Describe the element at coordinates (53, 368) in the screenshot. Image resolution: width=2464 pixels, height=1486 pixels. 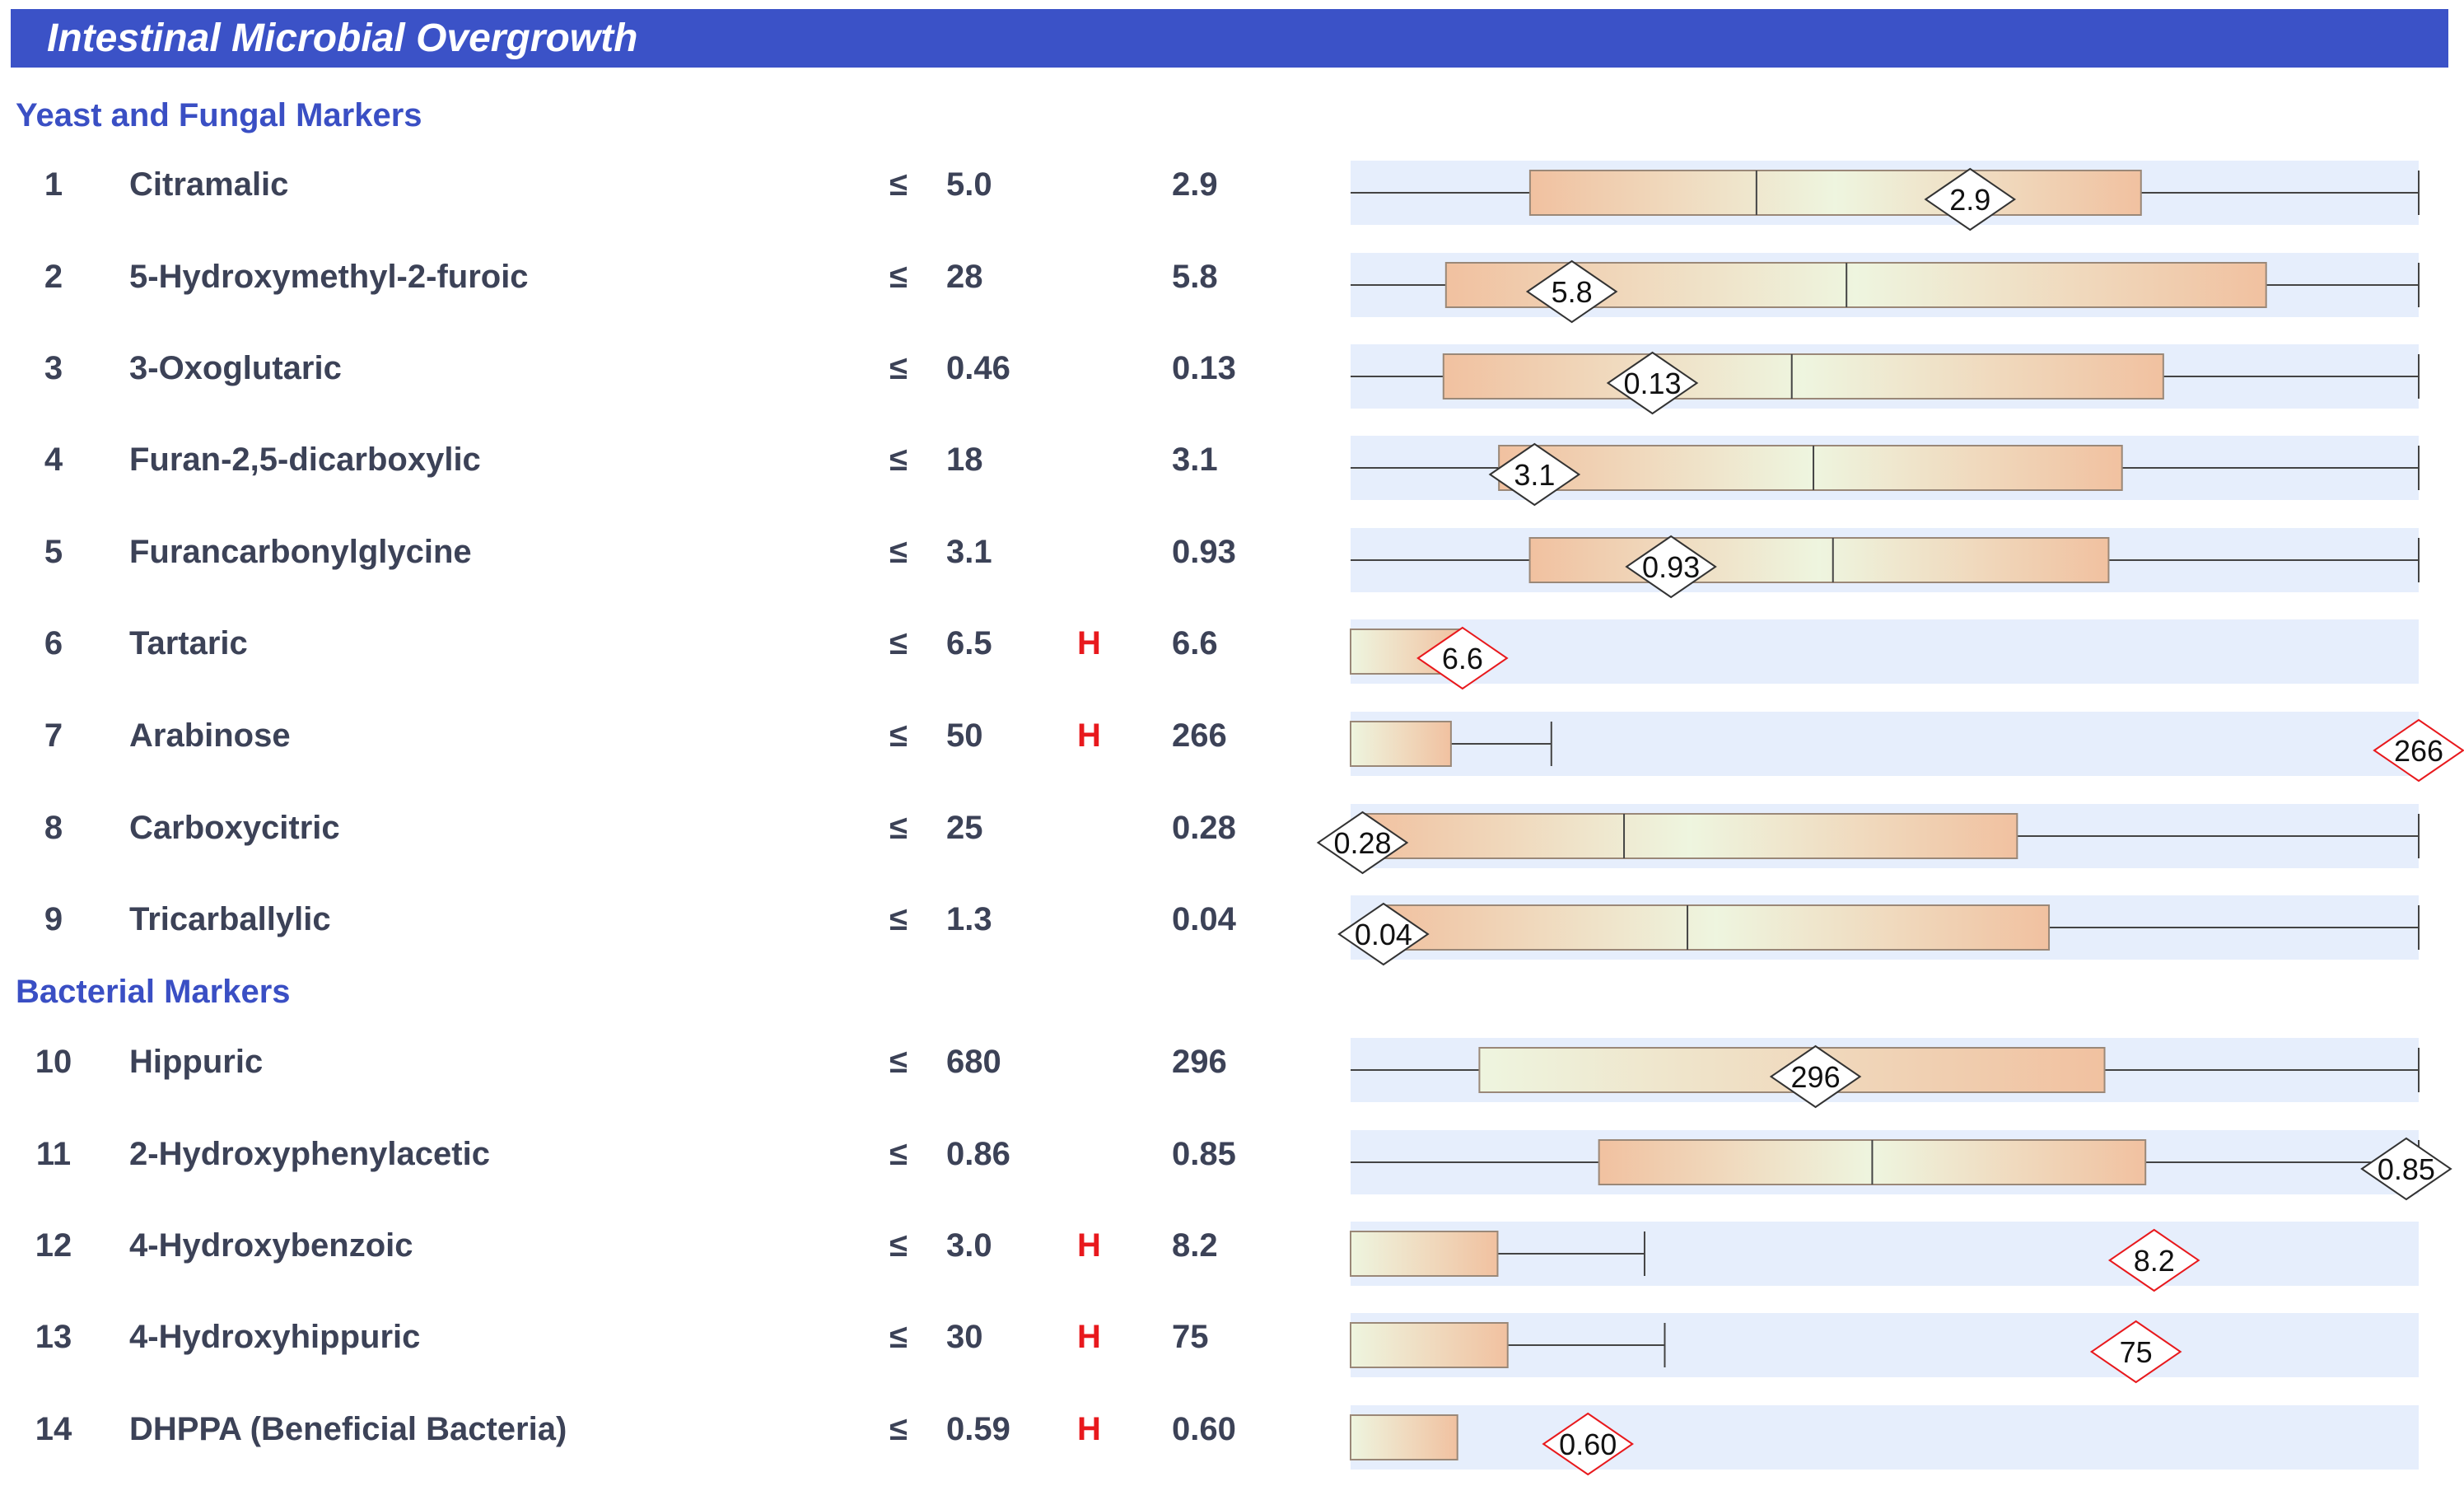
I see `row-number: 3` at that location.